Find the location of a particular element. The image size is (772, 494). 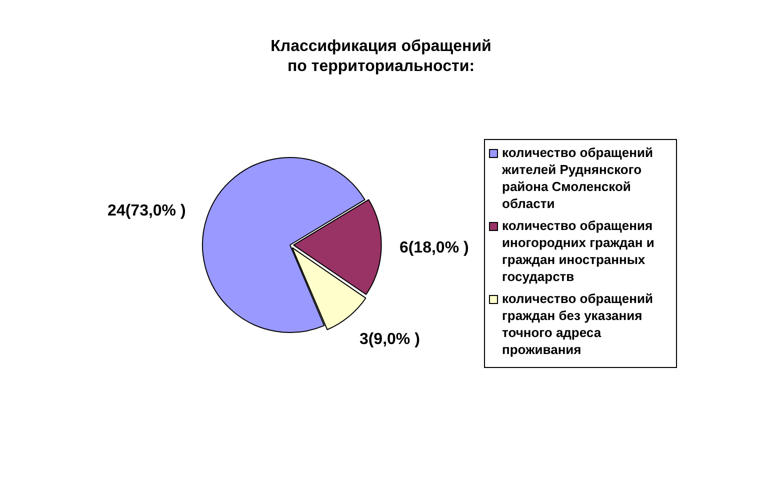

legend-label: количество обращений граждан без указания точного адреса проживания is located at coordinates (578, 324).